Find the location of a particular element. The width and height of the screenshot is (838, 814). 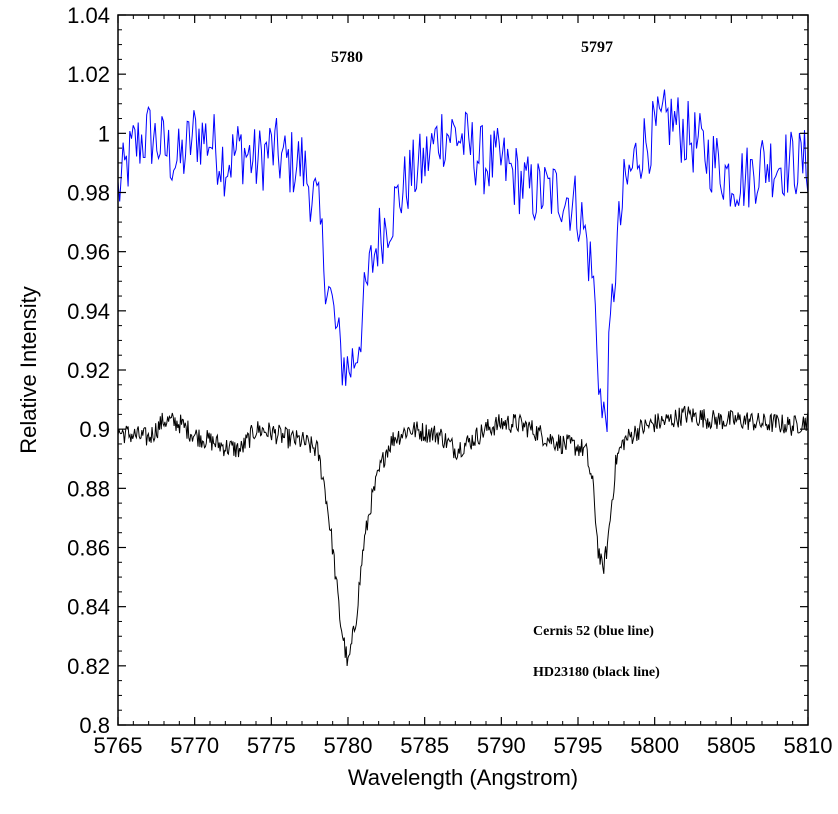

y-tick-label: 1.04 is located at coordinates (88, 15).